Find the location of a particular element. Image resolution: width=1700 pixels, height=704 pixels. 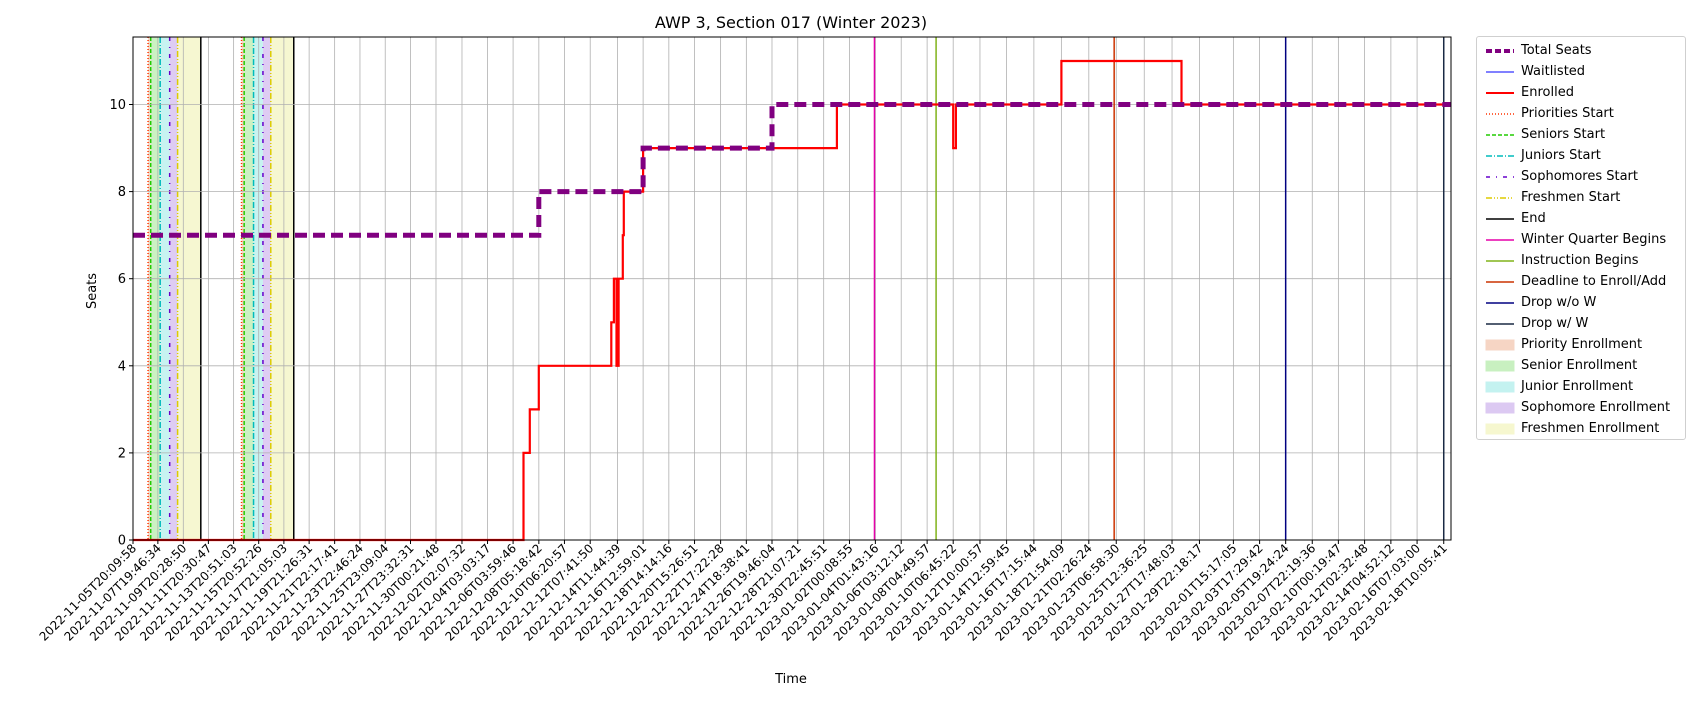

enrollment-bands is located at coordinates (221, 288).